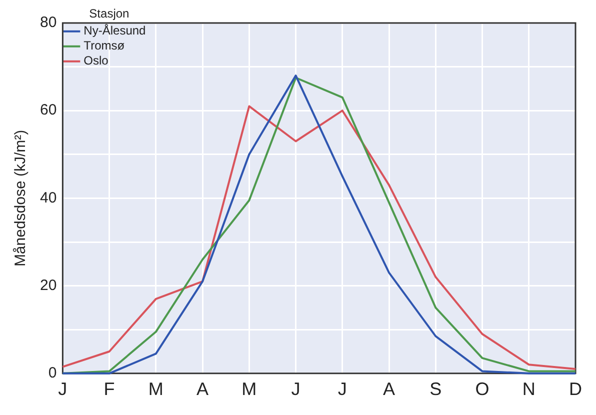  I want to click on y-tick-label: 60, so click(48, 110).